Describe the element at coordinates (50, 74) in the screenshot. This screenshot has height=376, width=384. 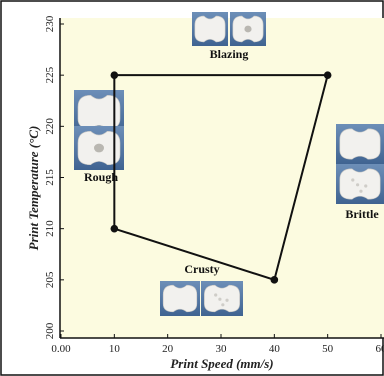
I see `y-tick-label: 225` at that location.